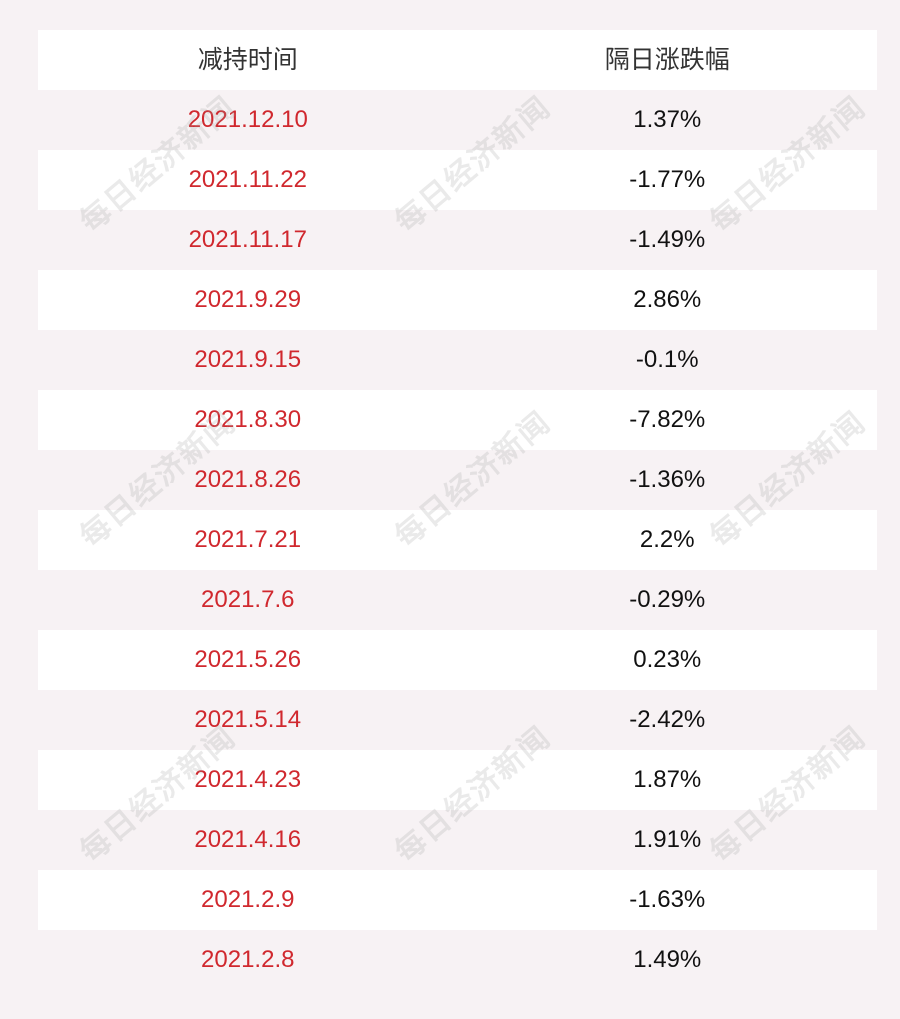 The height and width of the screenshot is (1019, 900). I want to click on row-date: 2021.2.9, so click(248, 899).